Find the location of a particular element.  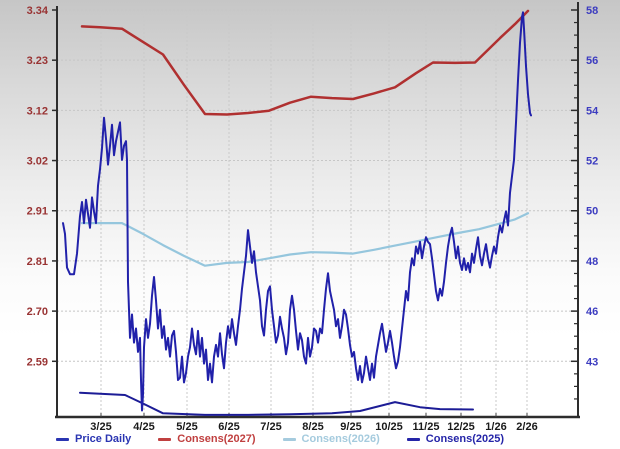

legend-item-consens-2025: Consens(2025) is located at coordinates (455, 439).